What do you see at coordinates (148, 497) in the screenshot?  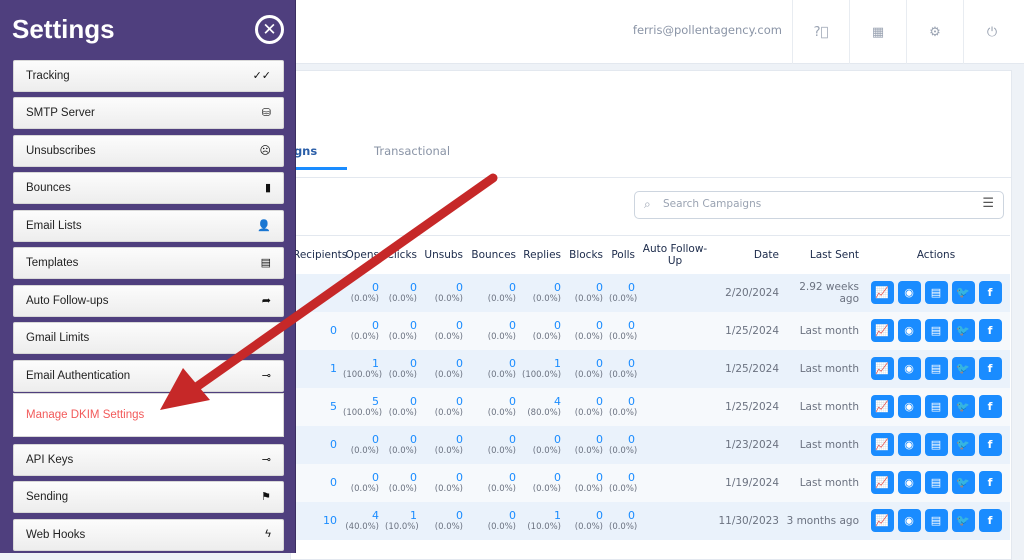 I see `sidebar-item-sending: Sending ⚑` at bounding box center [148, 497].